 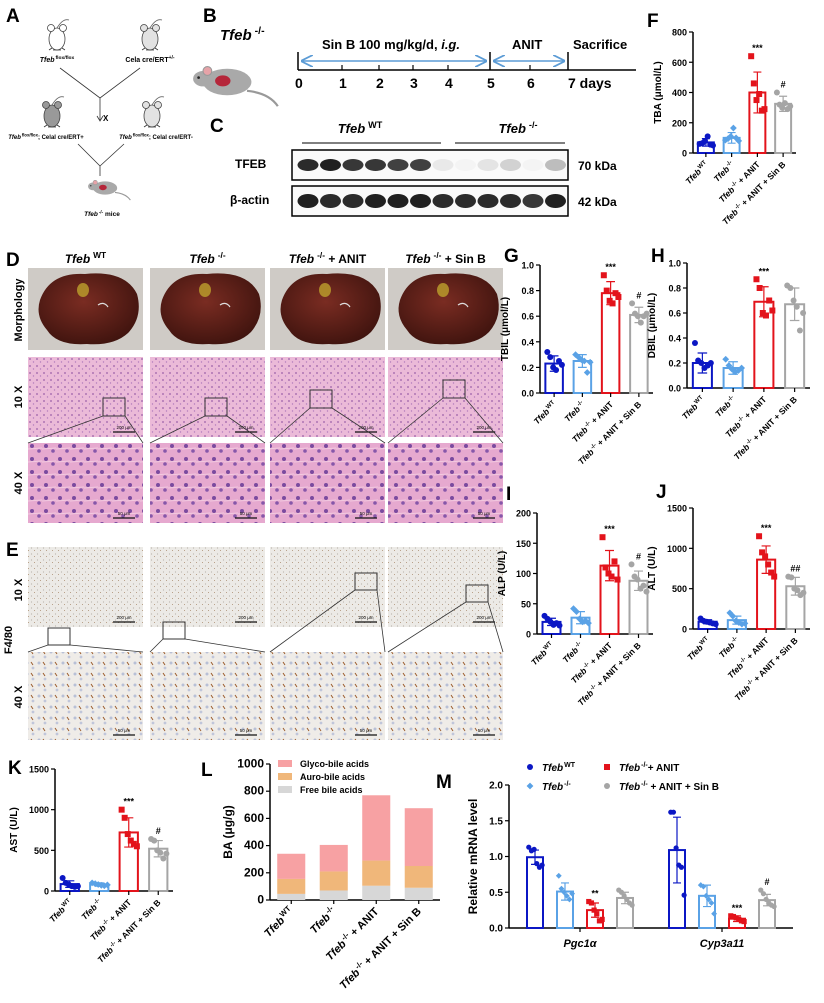 I want to click on liver-specimen, so click(x=330, y=309).